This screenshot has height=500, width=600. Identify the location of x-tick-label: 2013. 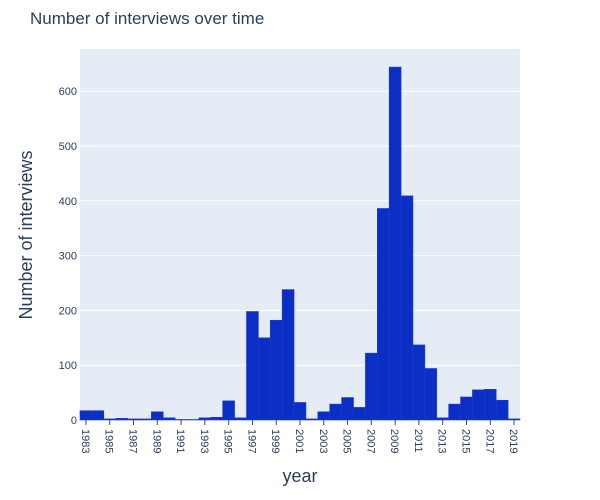
(442, 441).